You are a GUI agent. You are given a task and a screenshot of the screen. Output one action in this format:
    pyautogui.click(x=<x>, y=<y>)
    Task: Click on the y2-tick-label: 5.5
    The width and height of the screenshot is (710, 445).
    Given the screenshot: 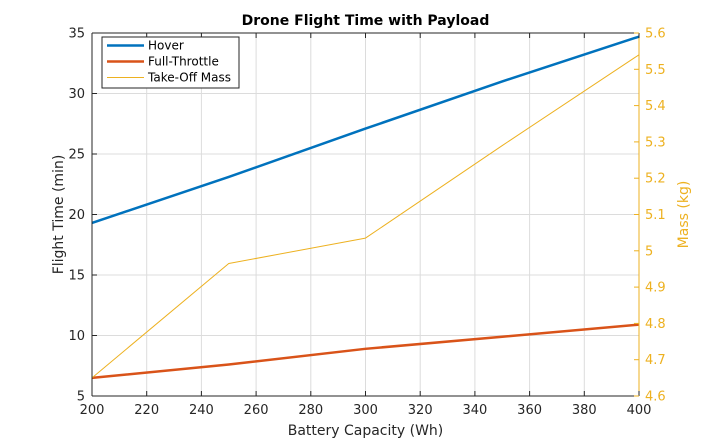 What is the action you would take?
    pyautogui.click(x=655, y=70)
    